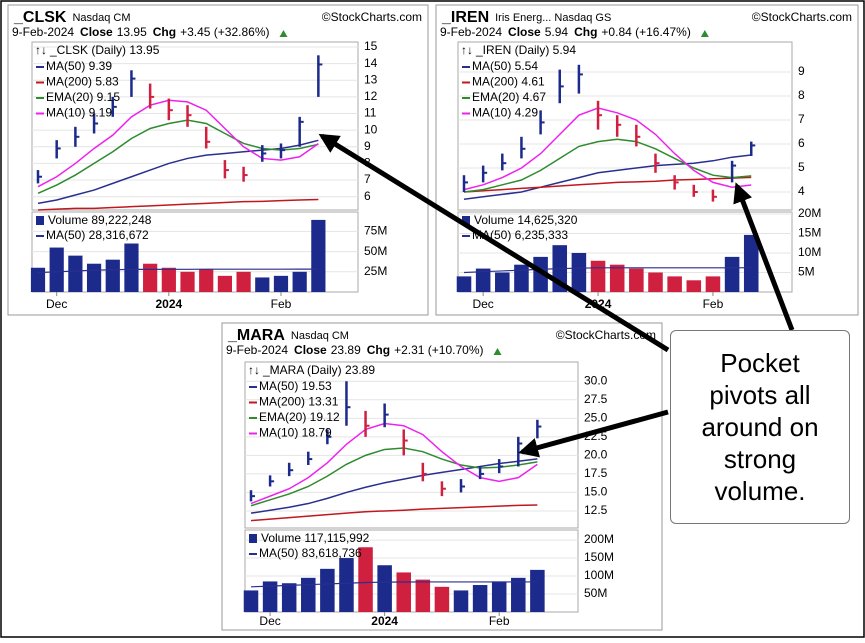 This screenshot has width=865, height=643. I want to click on price-title: _CLSK (Daily) 13.95, so click(104, 50).